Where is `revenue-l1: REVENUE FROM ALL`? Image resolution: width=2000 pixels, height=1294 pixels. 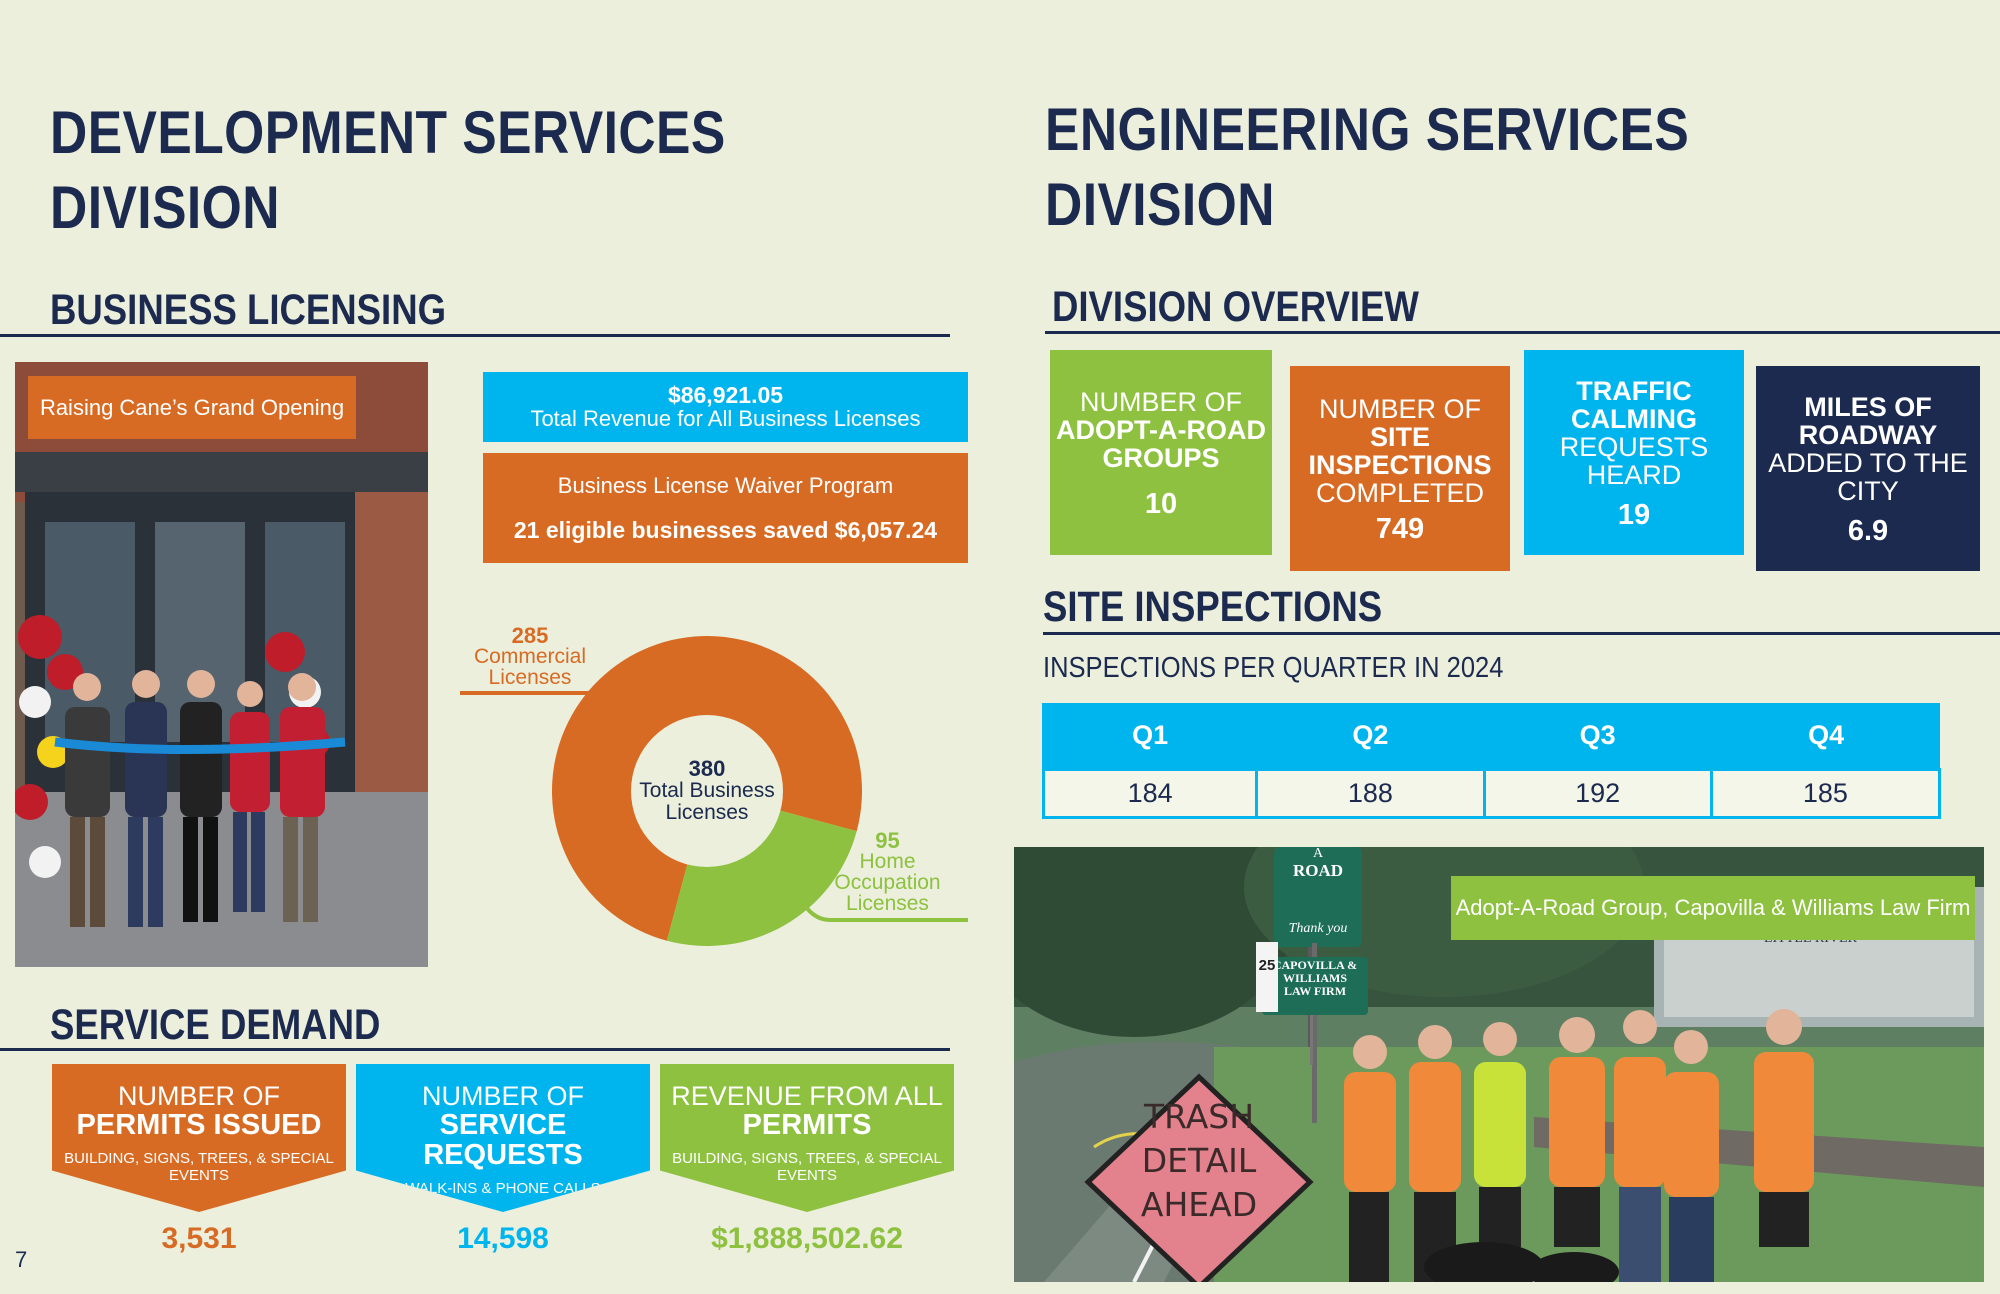 revenue-l1: REVENUE FROM ALL is located at coordinates (807, 1096).